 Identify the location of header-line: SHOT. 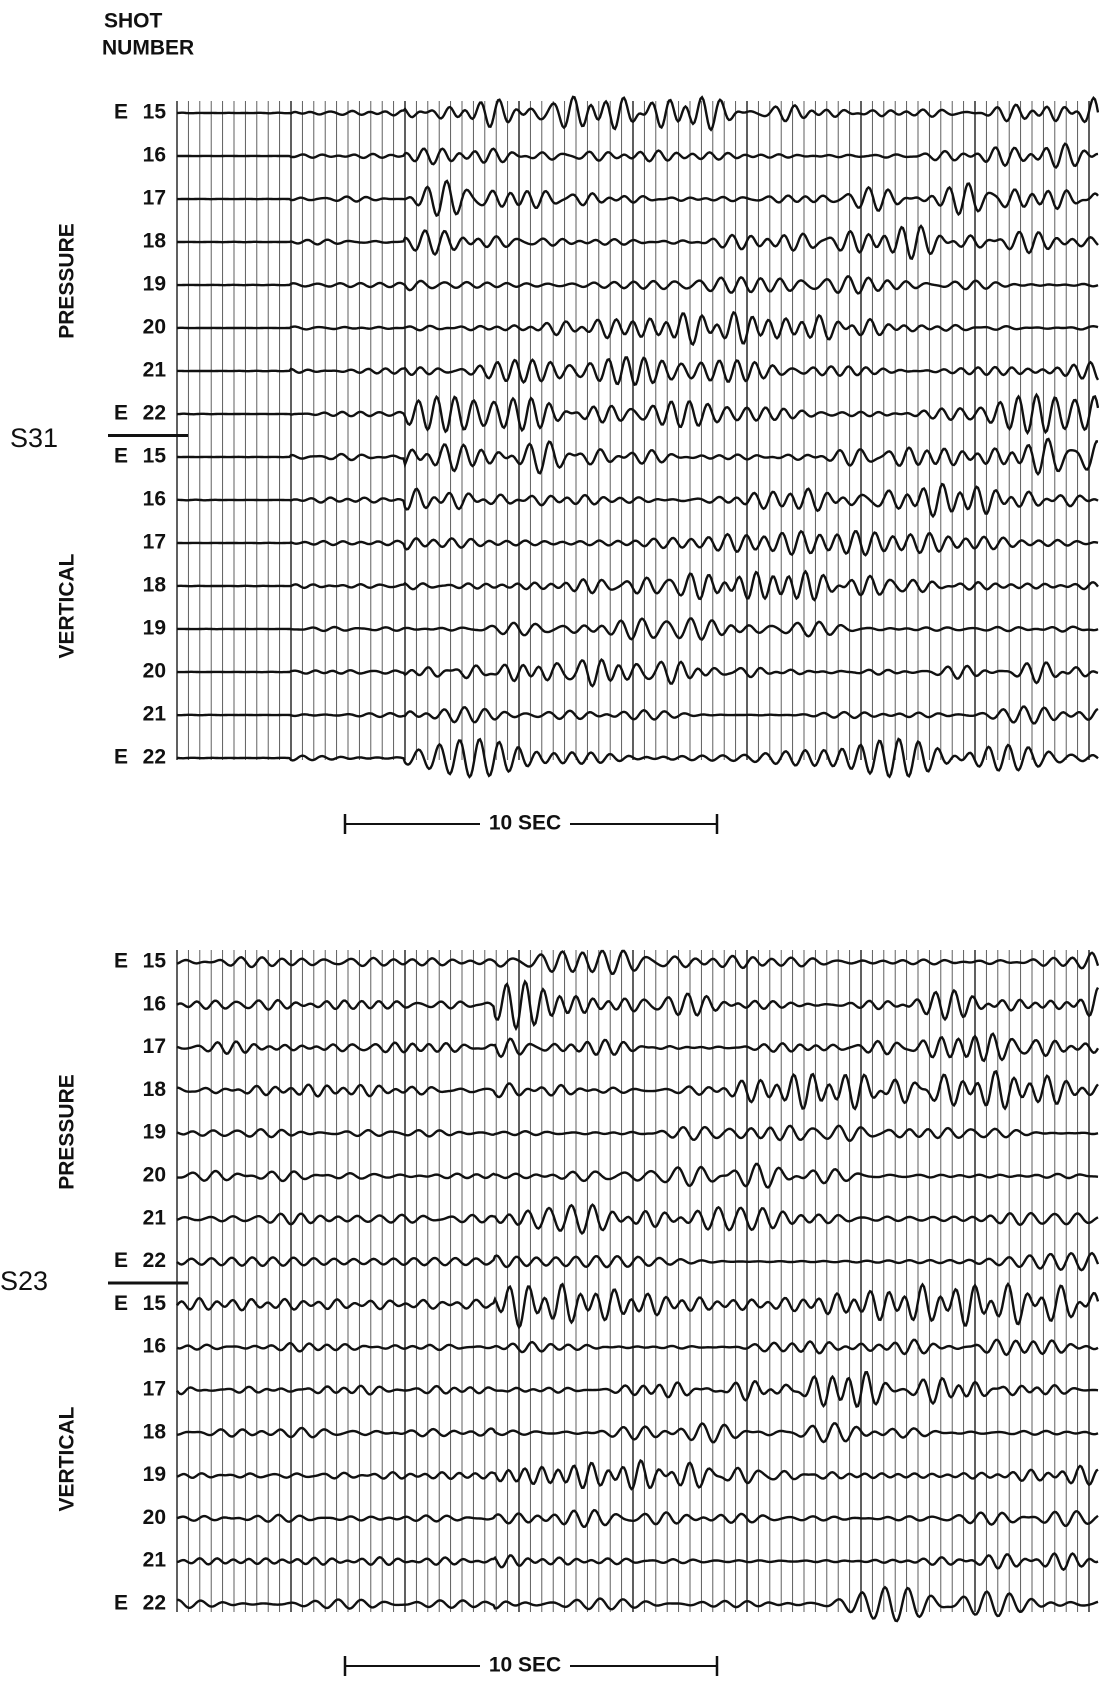
(133, 21).